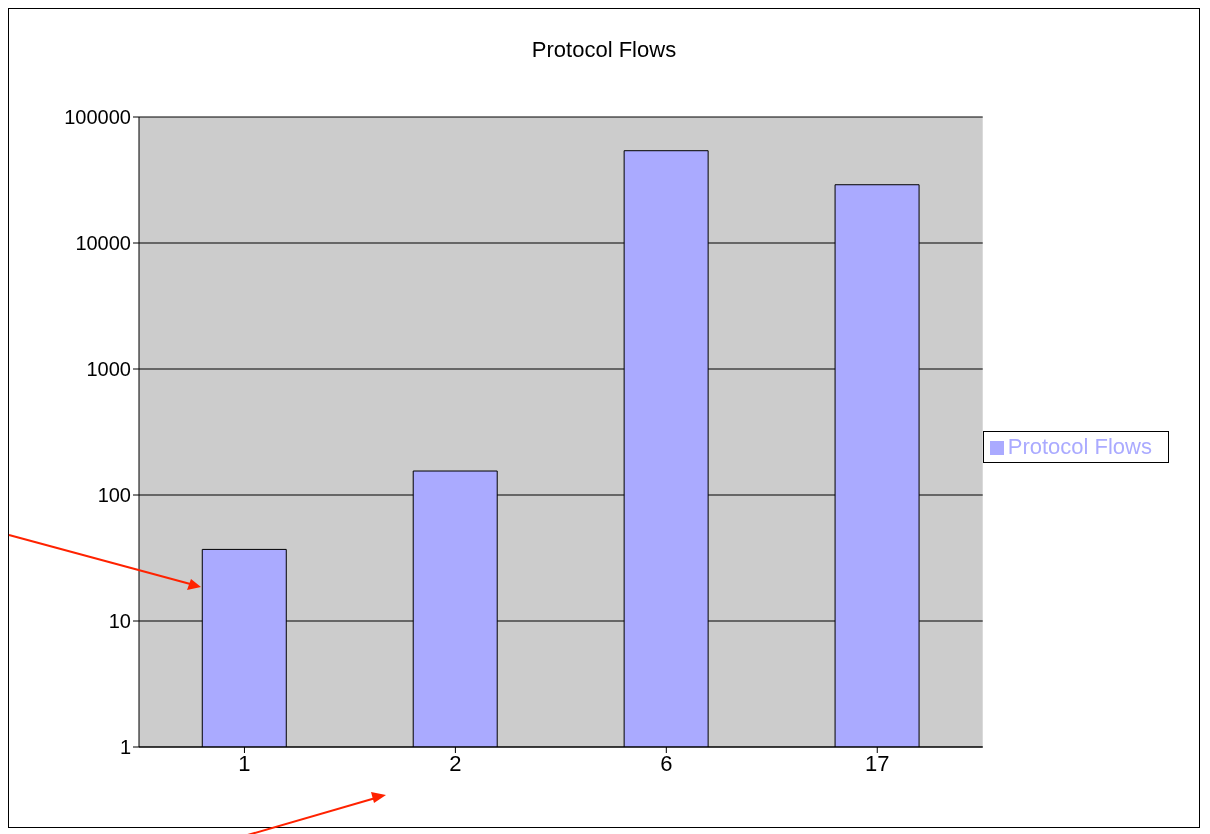  What do you see at coordinates (97, 117) in the screenshot?
I see `y-tick-label: 100000` at bounding box center [97, 117].